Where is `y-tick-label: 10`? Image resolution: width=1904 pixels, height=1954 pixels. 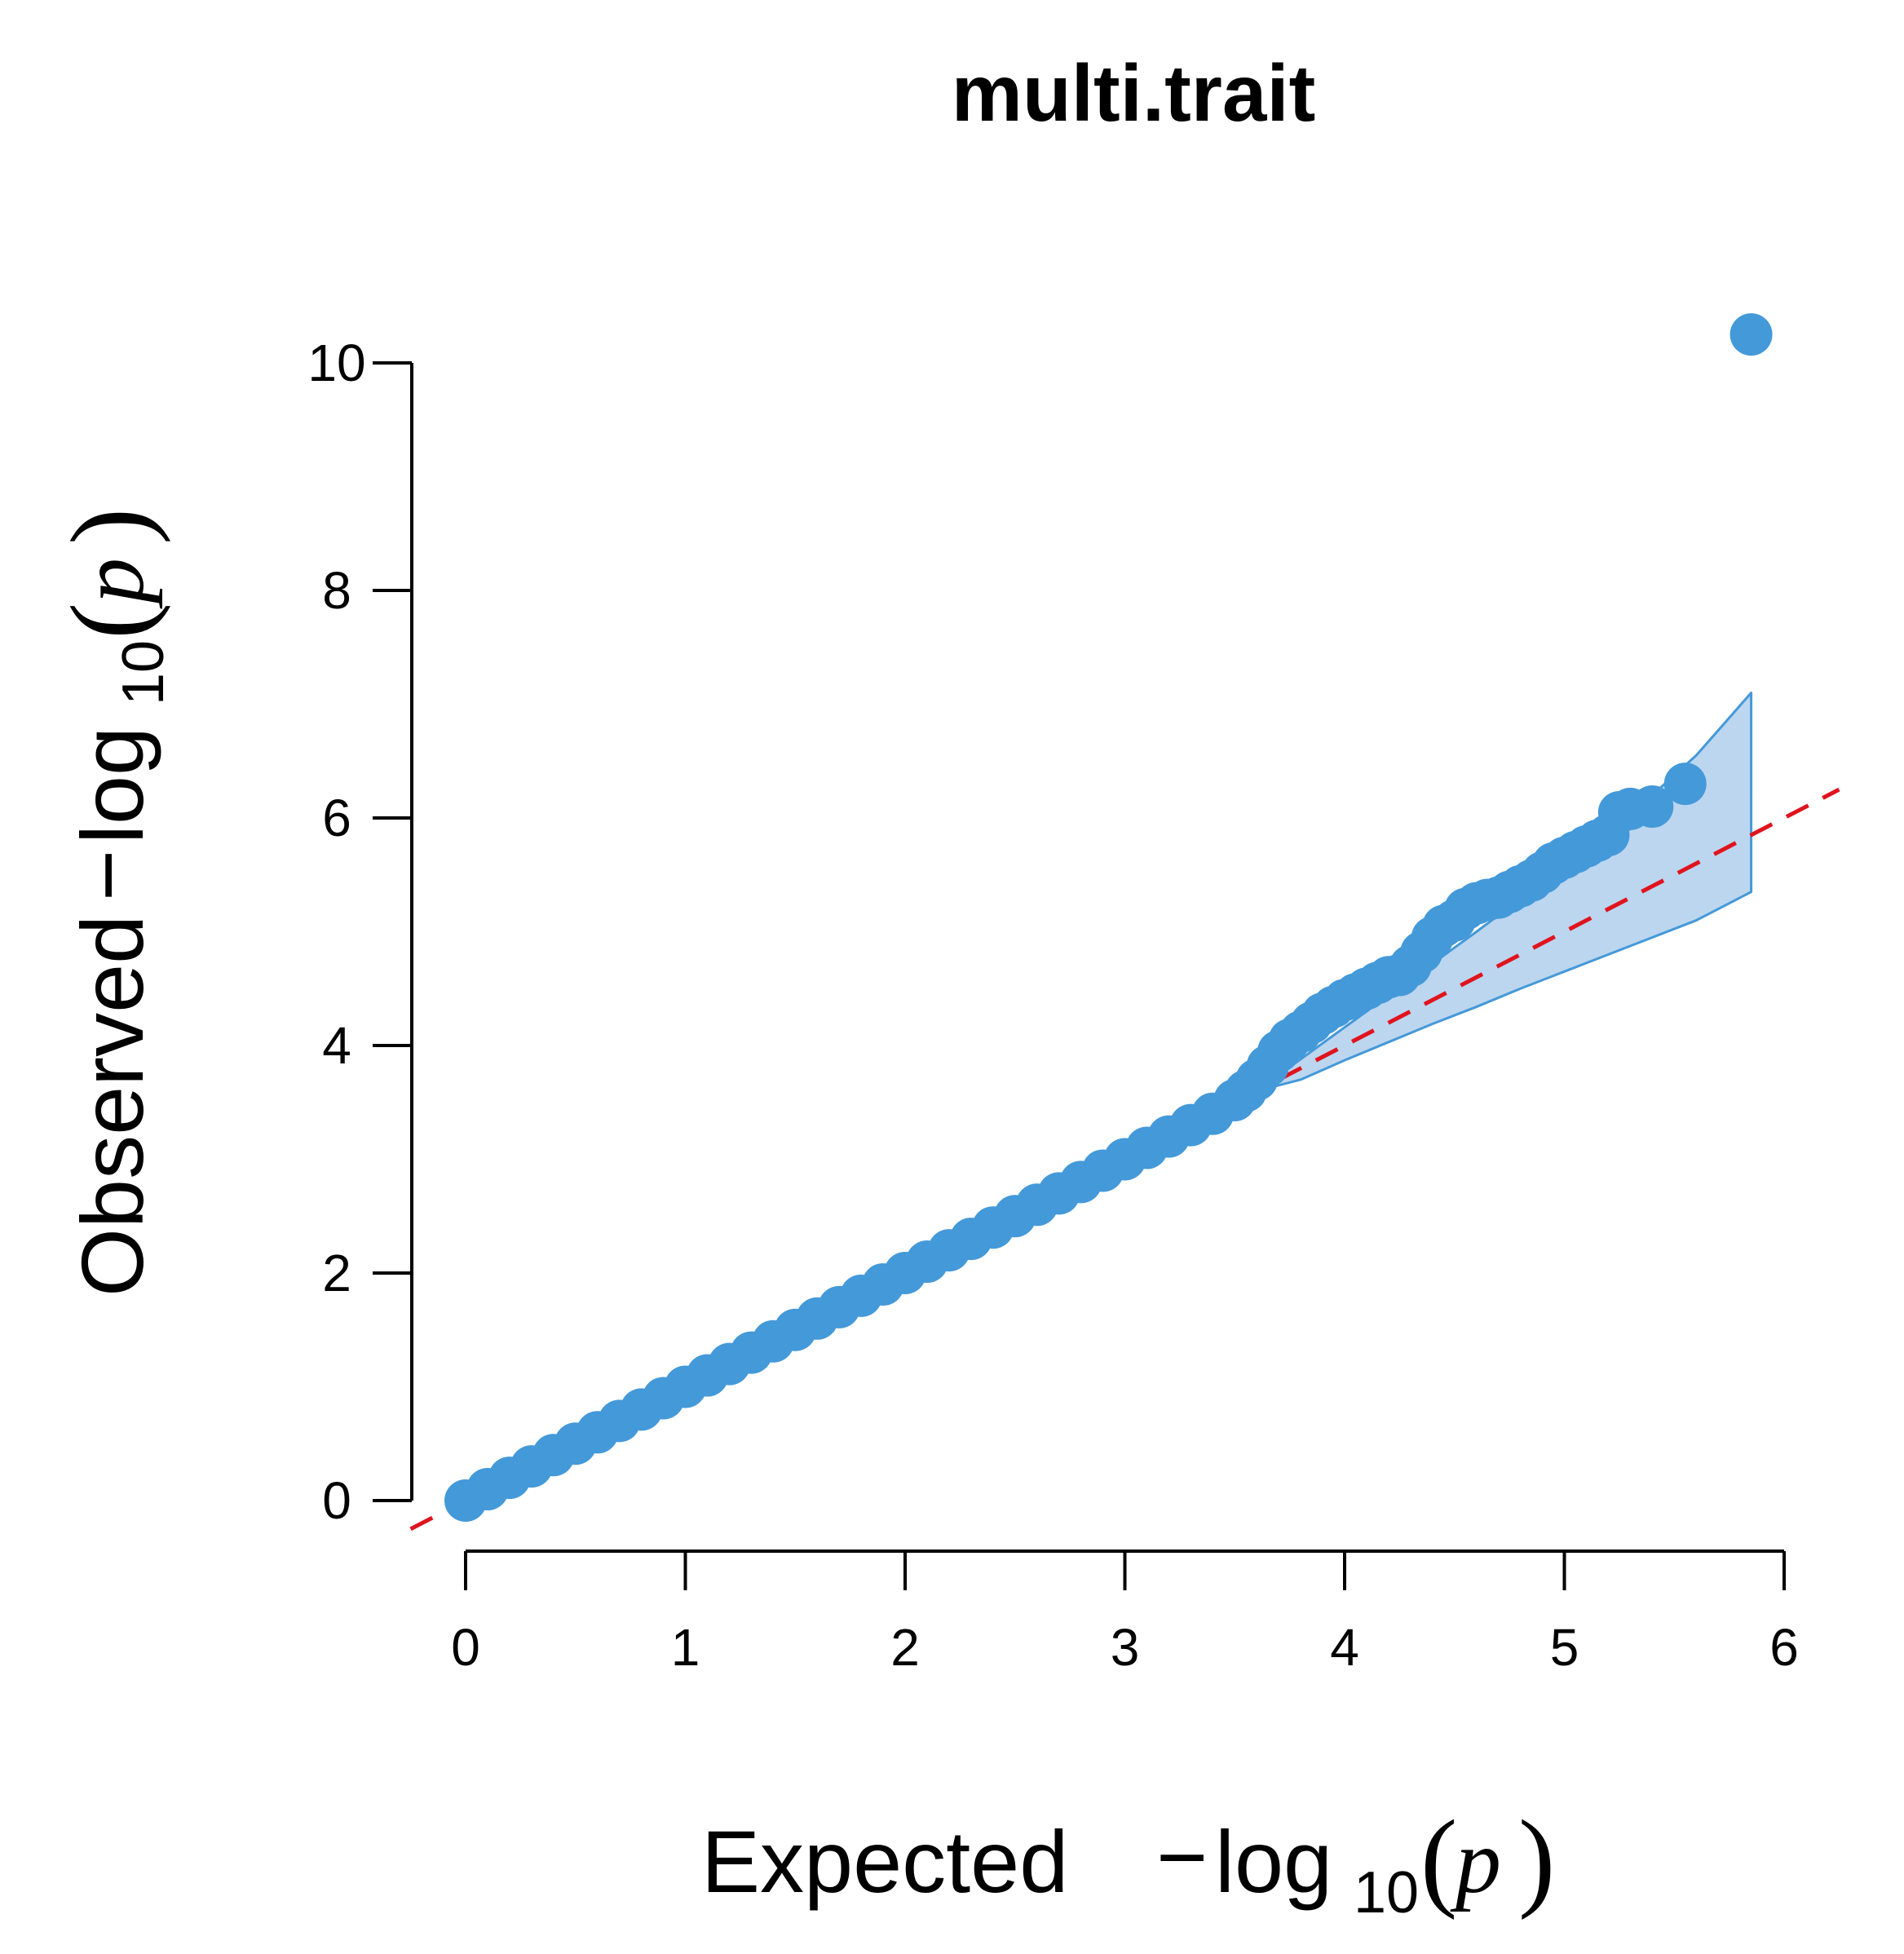 y-tick-label: 10 is located at coordinates (336, 363).